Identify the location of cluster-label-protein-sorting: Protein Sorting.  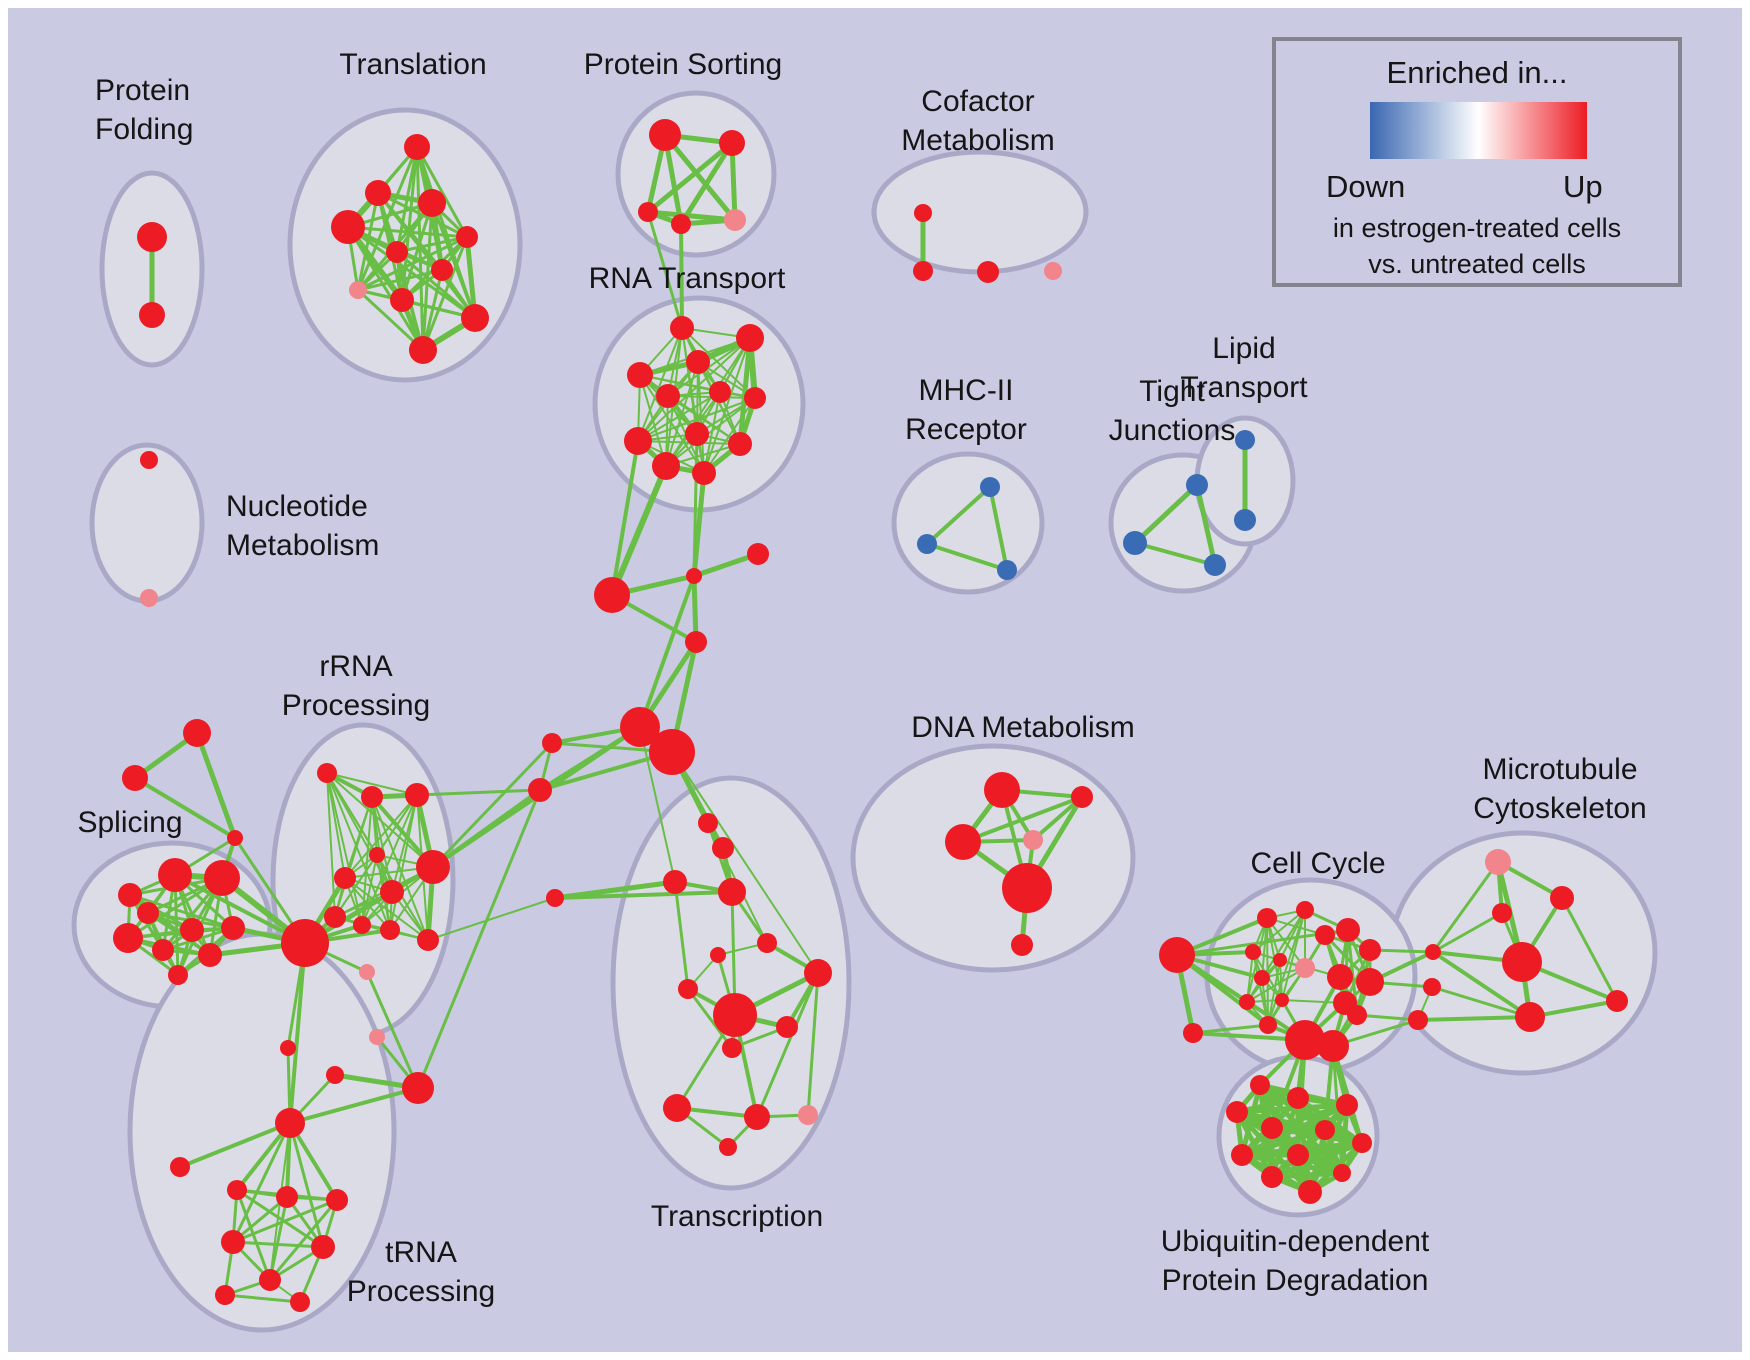
(683, 64).